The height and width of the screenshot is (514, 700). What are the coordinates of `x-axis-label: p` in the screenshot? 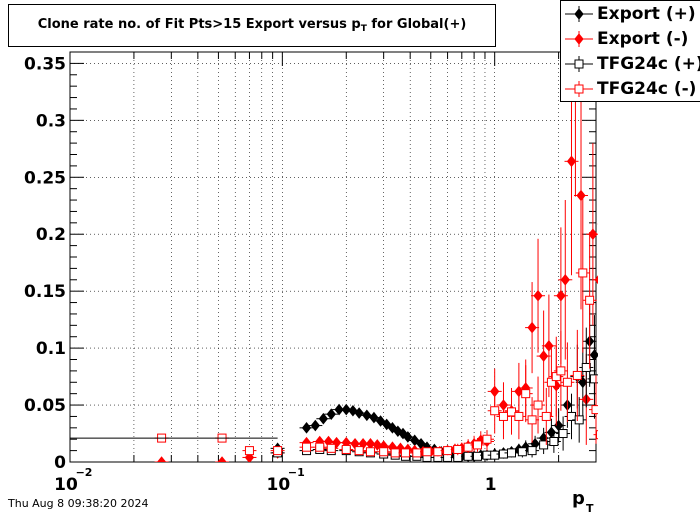 It's located at (578, 498).